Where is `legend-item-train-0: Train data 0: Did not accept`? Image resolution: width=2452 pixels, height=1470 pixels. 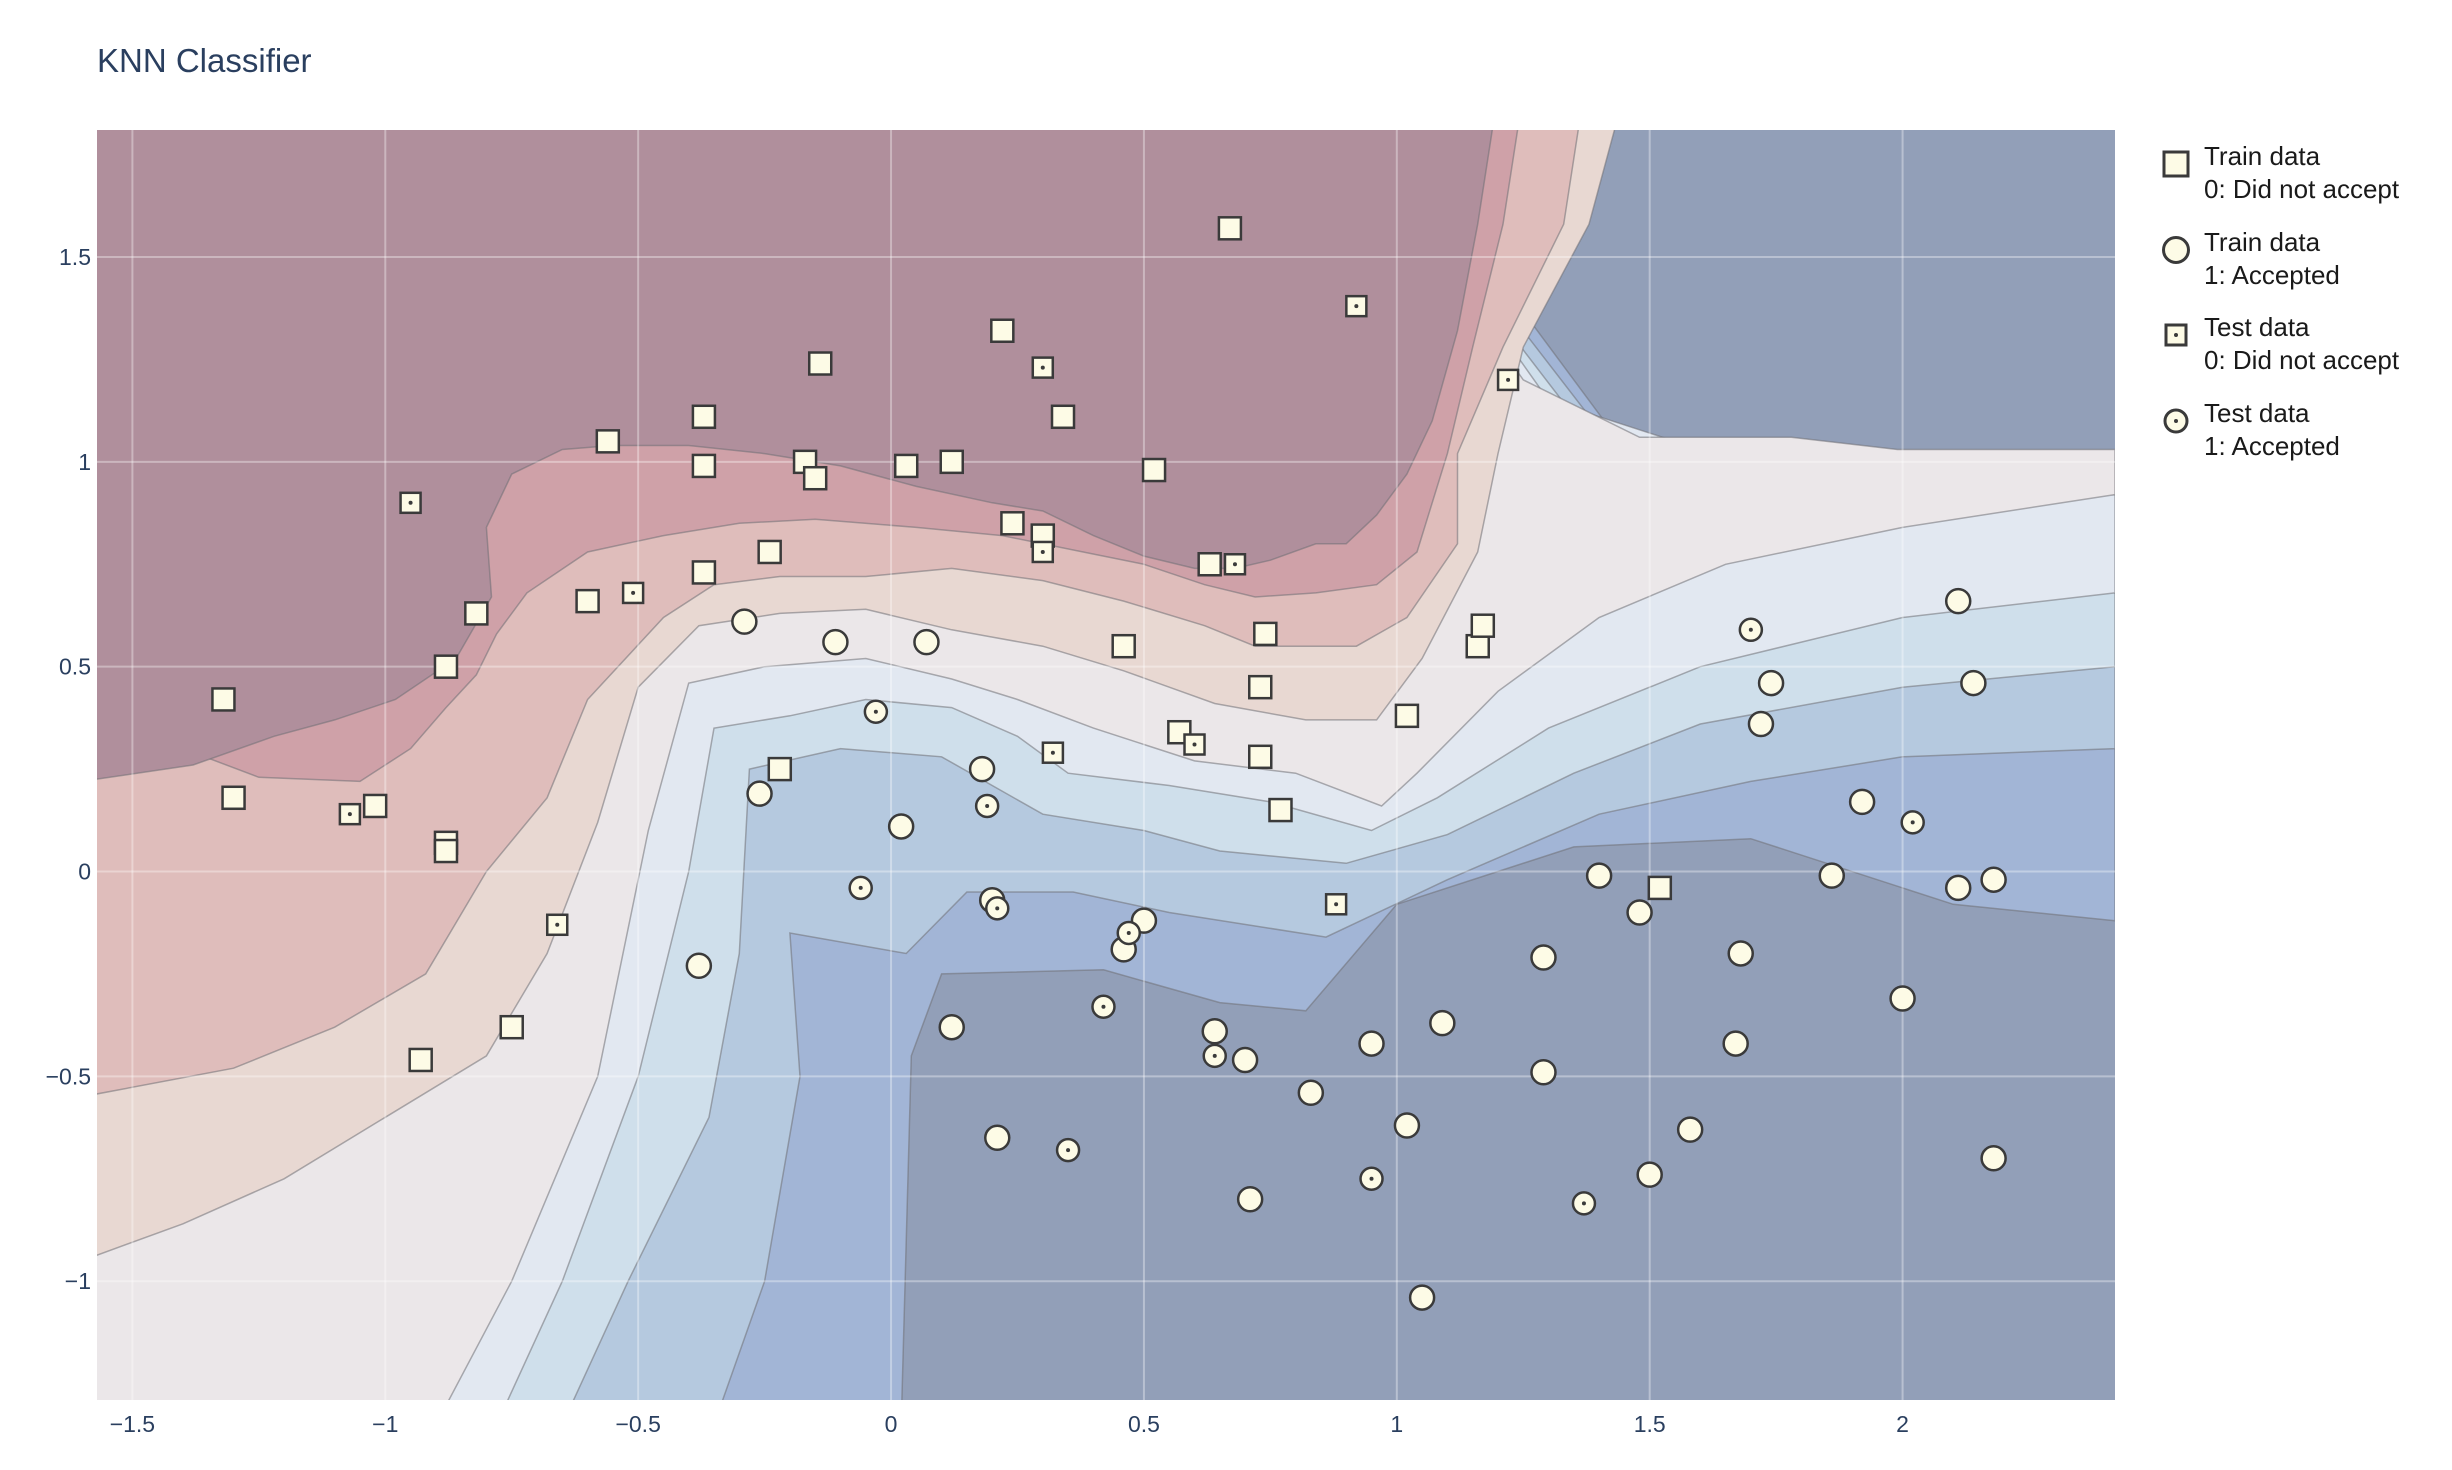
legend-item-train-0: Train data 0: Did not accept is located at coordinates (2303, 179).